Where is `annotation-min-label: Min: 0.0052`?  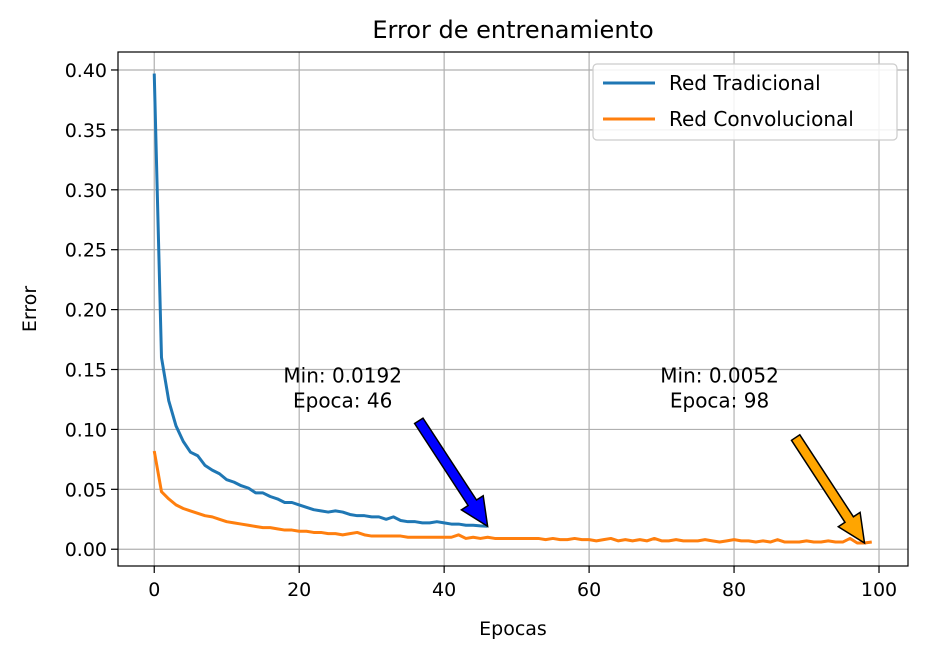 annotation-min-label: Min: 0.0052 is located at coordinates (719, 375).